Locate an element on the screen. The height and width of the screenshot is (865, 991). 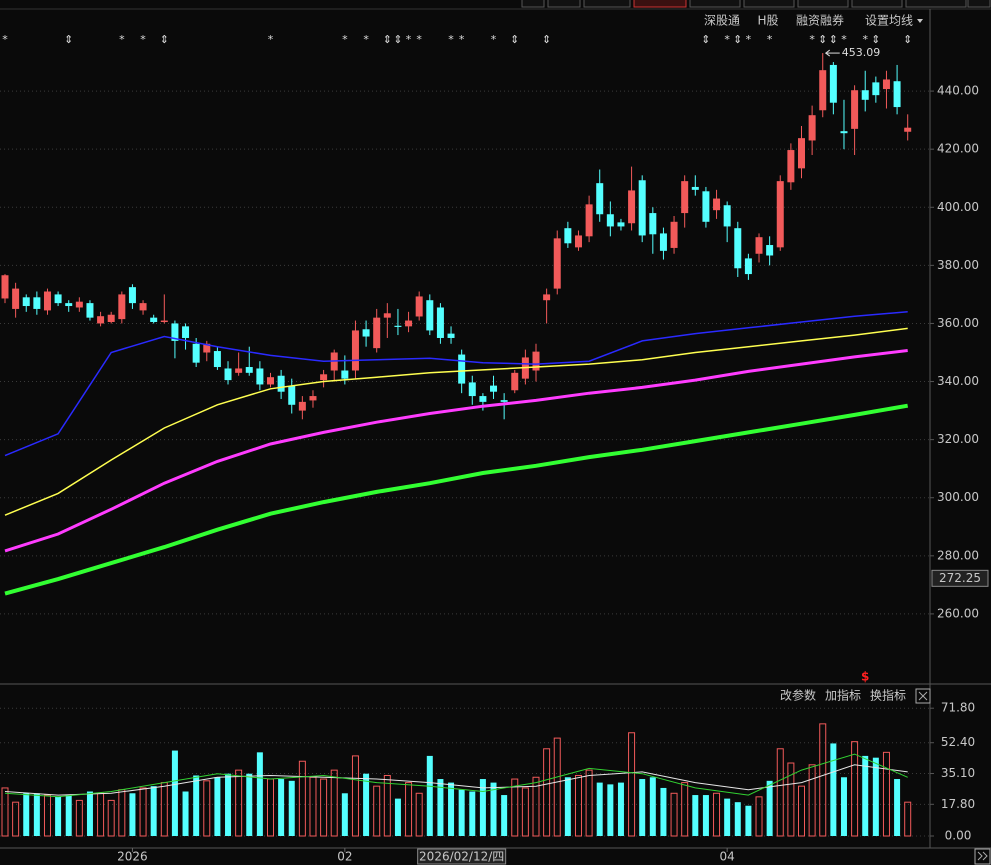
y-tick-label: 420.00 is located at coordinates (958, 149).